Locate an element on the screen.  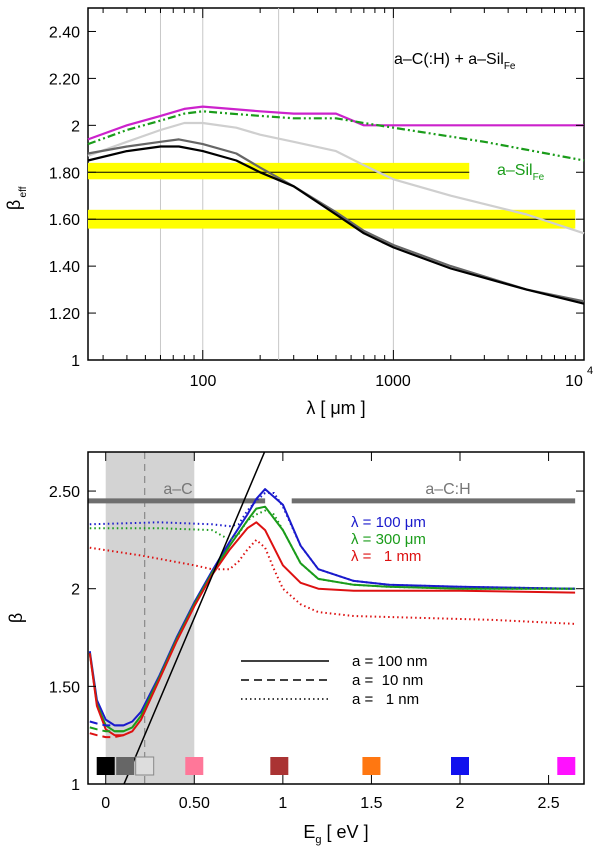
top-xtick-label-10: 10 is located at coordinates (574, 381).